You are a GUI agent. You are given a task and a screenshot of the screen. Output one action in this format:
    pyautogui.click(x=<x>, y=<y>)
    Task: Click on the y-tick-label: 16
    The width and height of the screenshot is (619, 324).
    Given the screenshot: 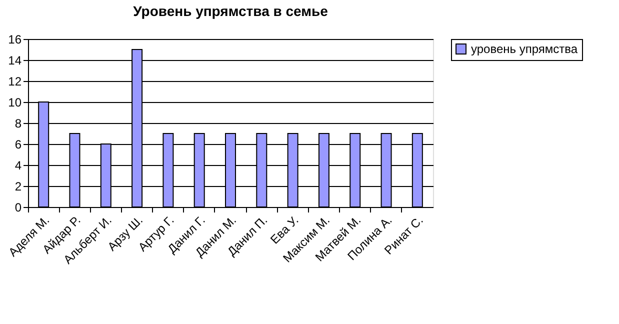 What is the action you would take?
    pyautogui.click(x=15, y=39)
    